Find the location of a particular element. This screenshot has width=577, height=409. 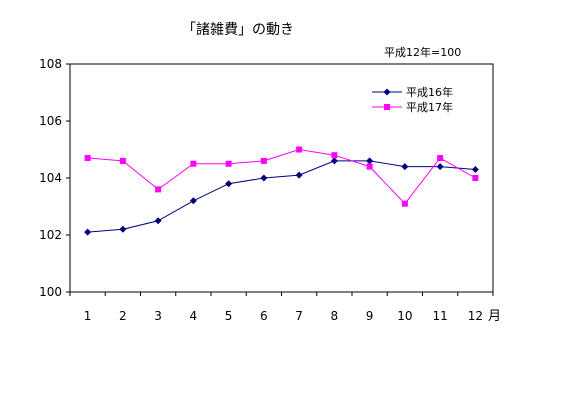

legend-item: 平成17年 is located at coordinates (412, 107).